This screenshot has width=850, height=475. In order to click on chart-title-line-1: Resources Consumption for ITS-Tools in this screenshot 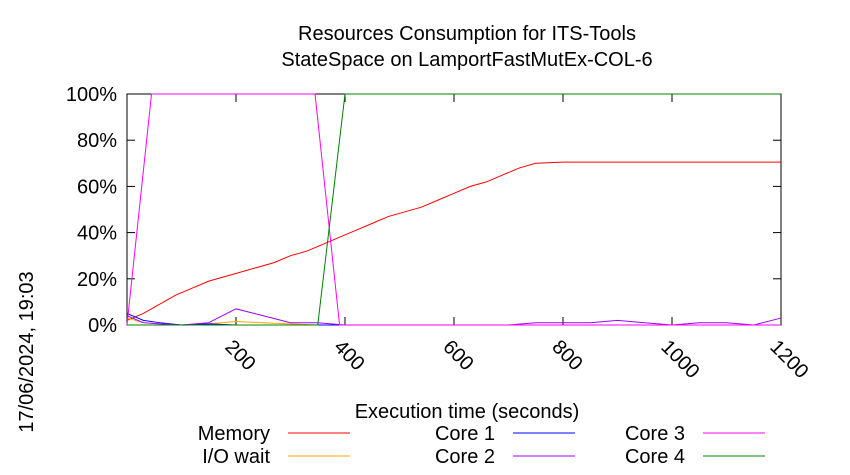, I will do `click(467, 34)`.